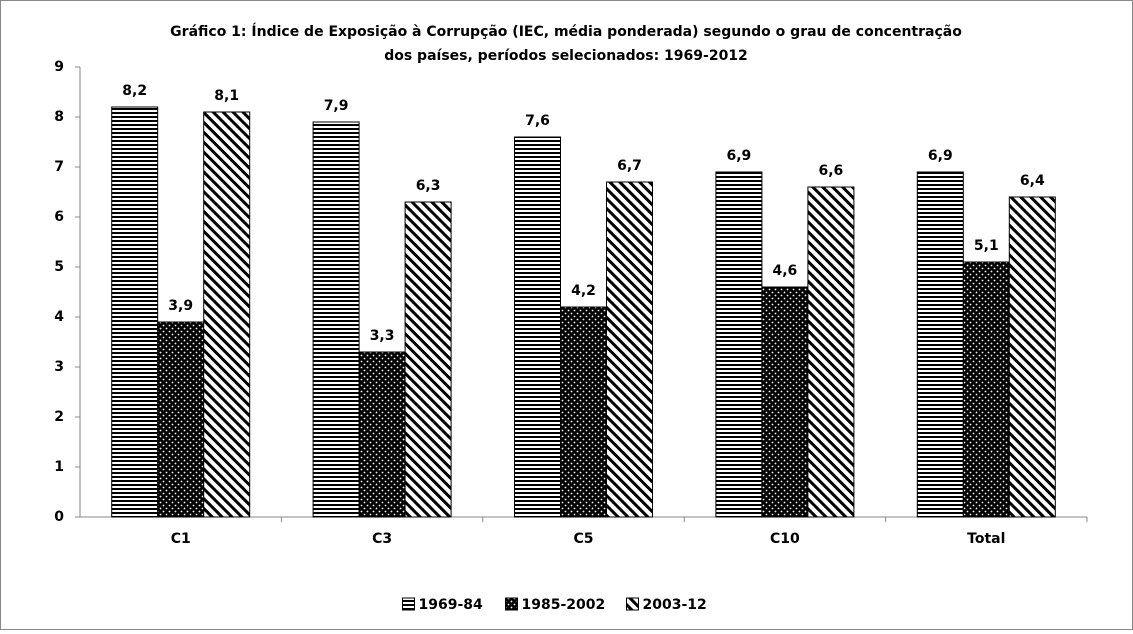 Image resolution: width=1133 pixels, height=634 pixels. Describe the element at coordinates (675, 605) in the screenshot. I see `legend-label: 2003-12` at that location.